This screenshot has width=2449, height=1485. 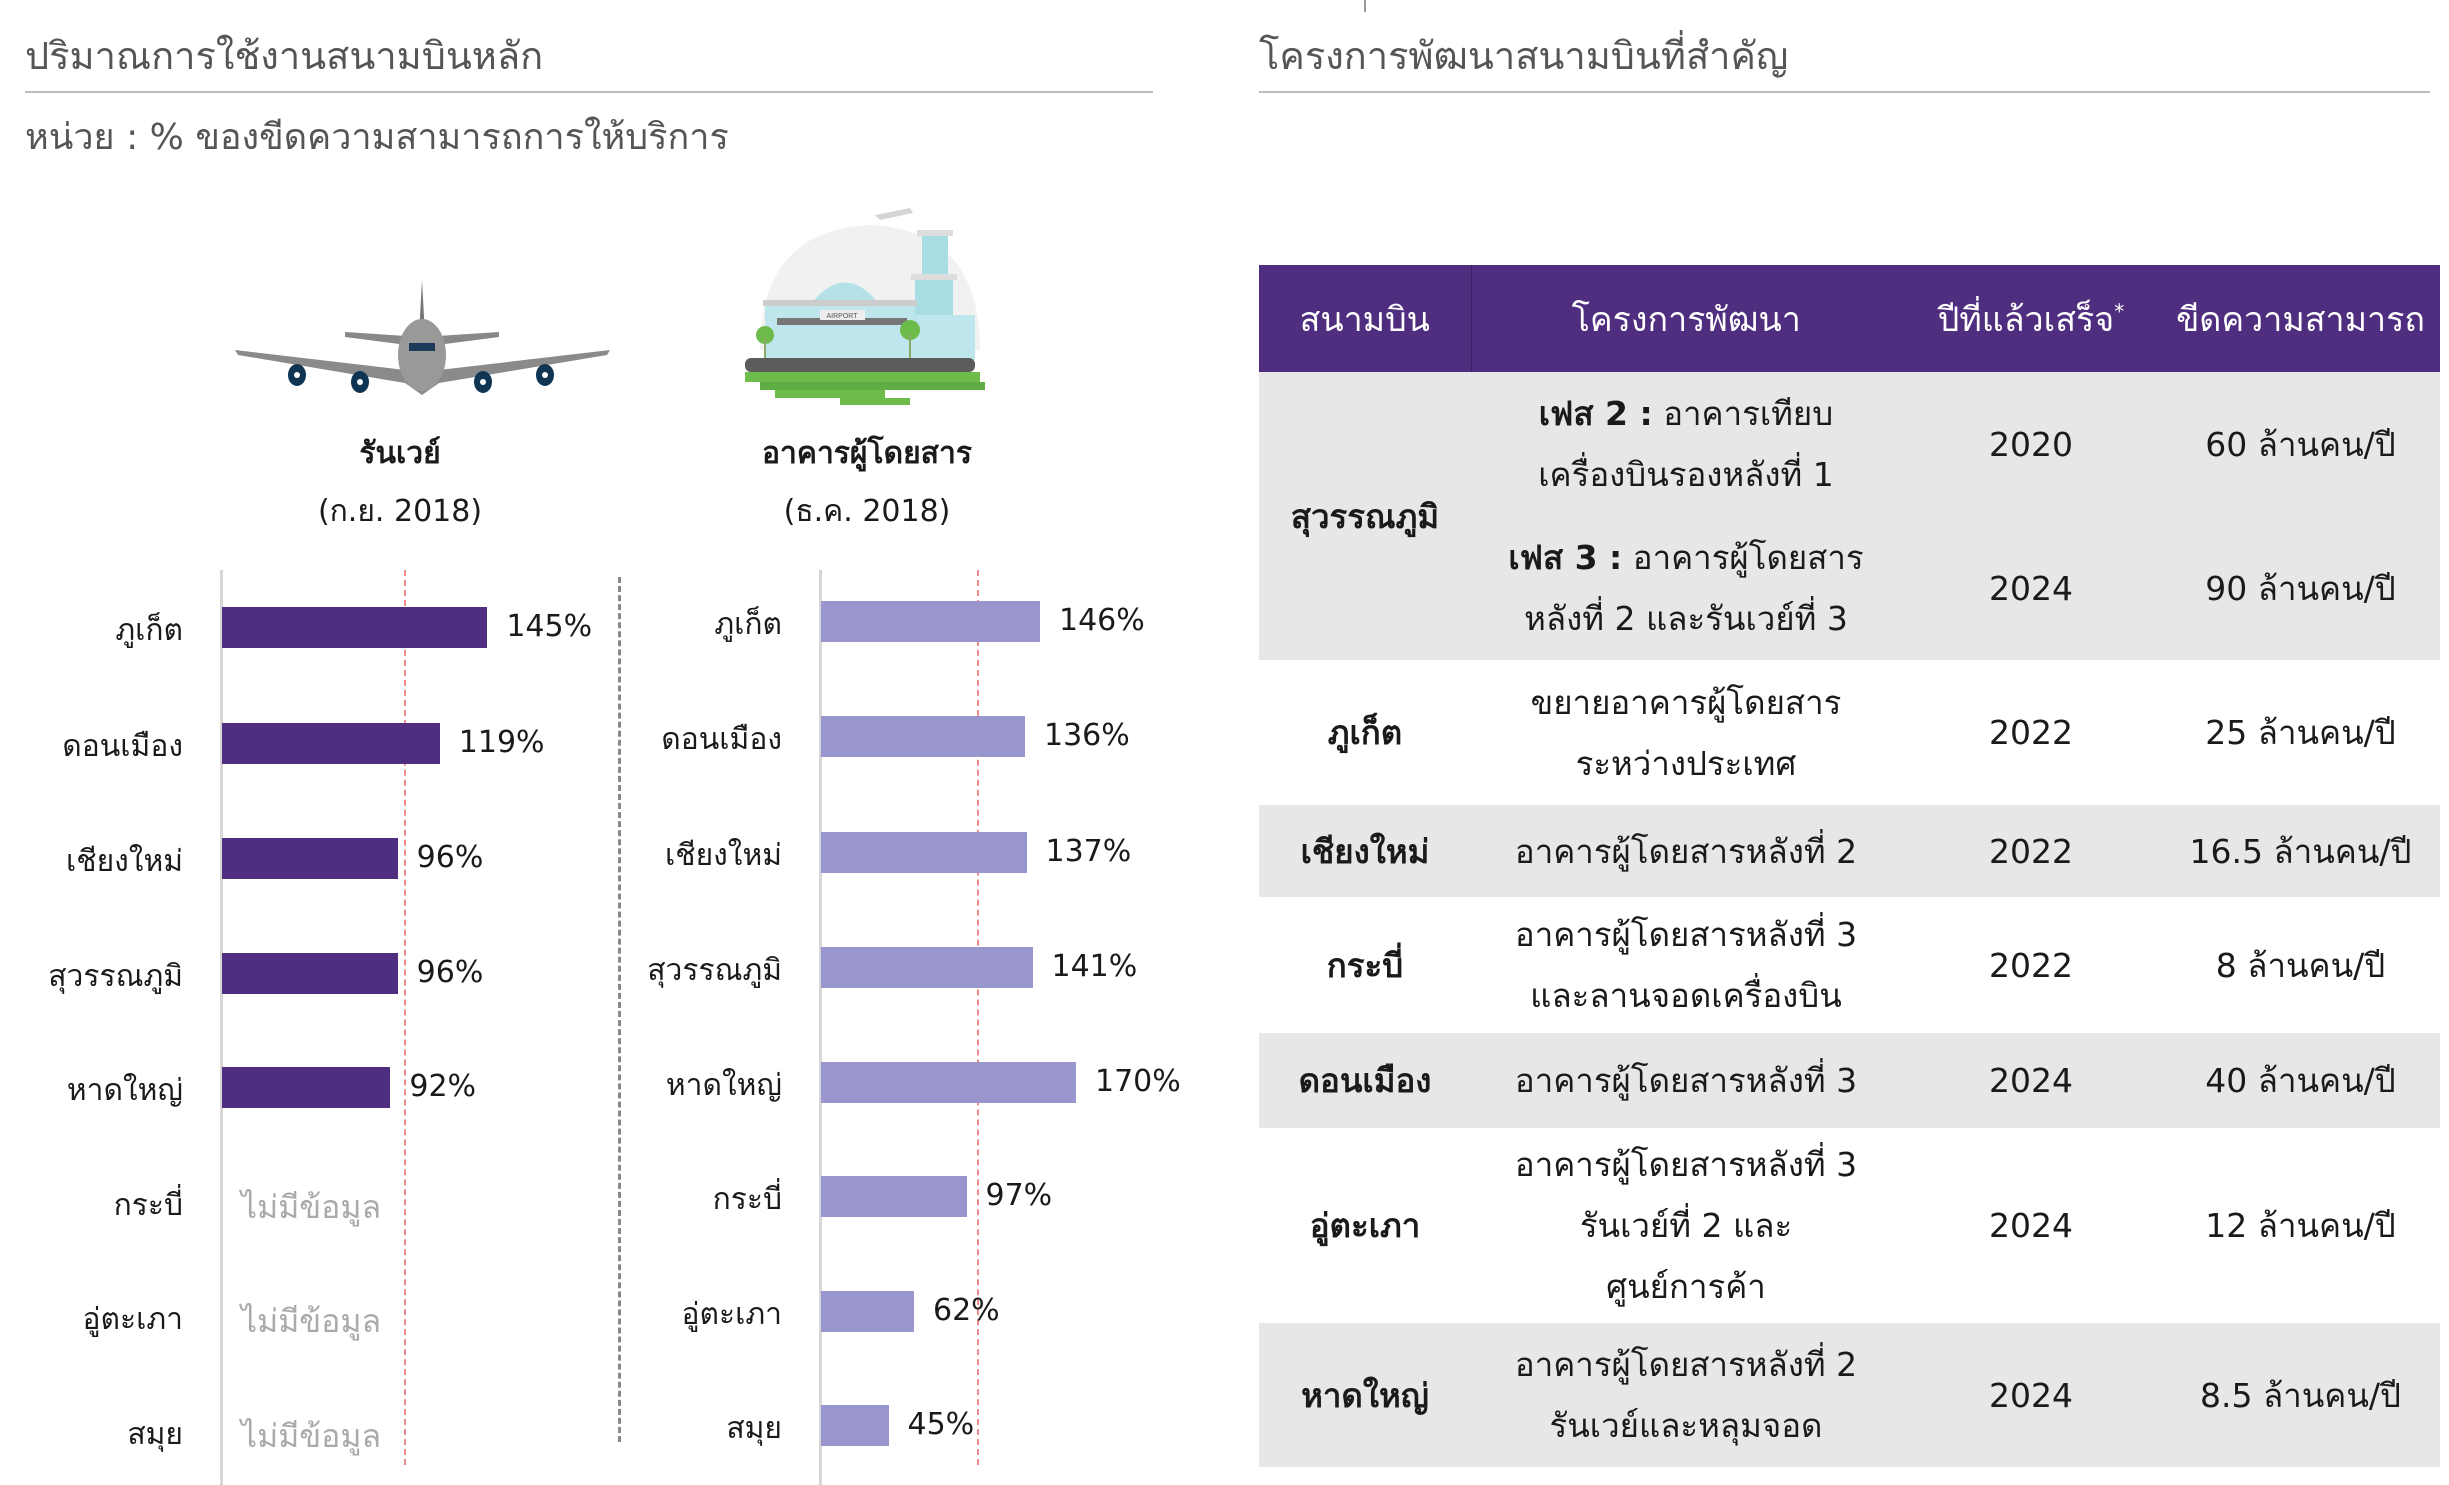 What do you see at coordinates (1748, 557) in the screenshot?
I see `project-text: อาคารผู้โดยสาร` at bounding box center [1748, 557].